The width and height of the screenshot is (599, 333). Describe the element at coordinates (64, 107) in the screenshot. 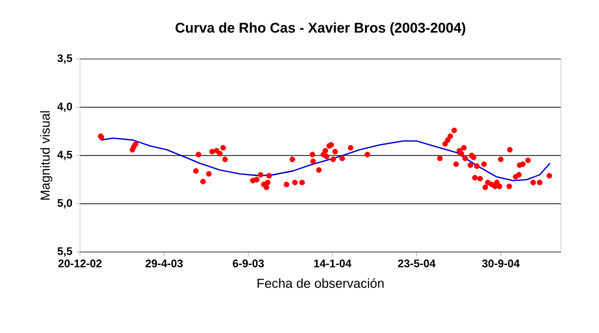

I see `y-tick-label: 4,0` at that location.